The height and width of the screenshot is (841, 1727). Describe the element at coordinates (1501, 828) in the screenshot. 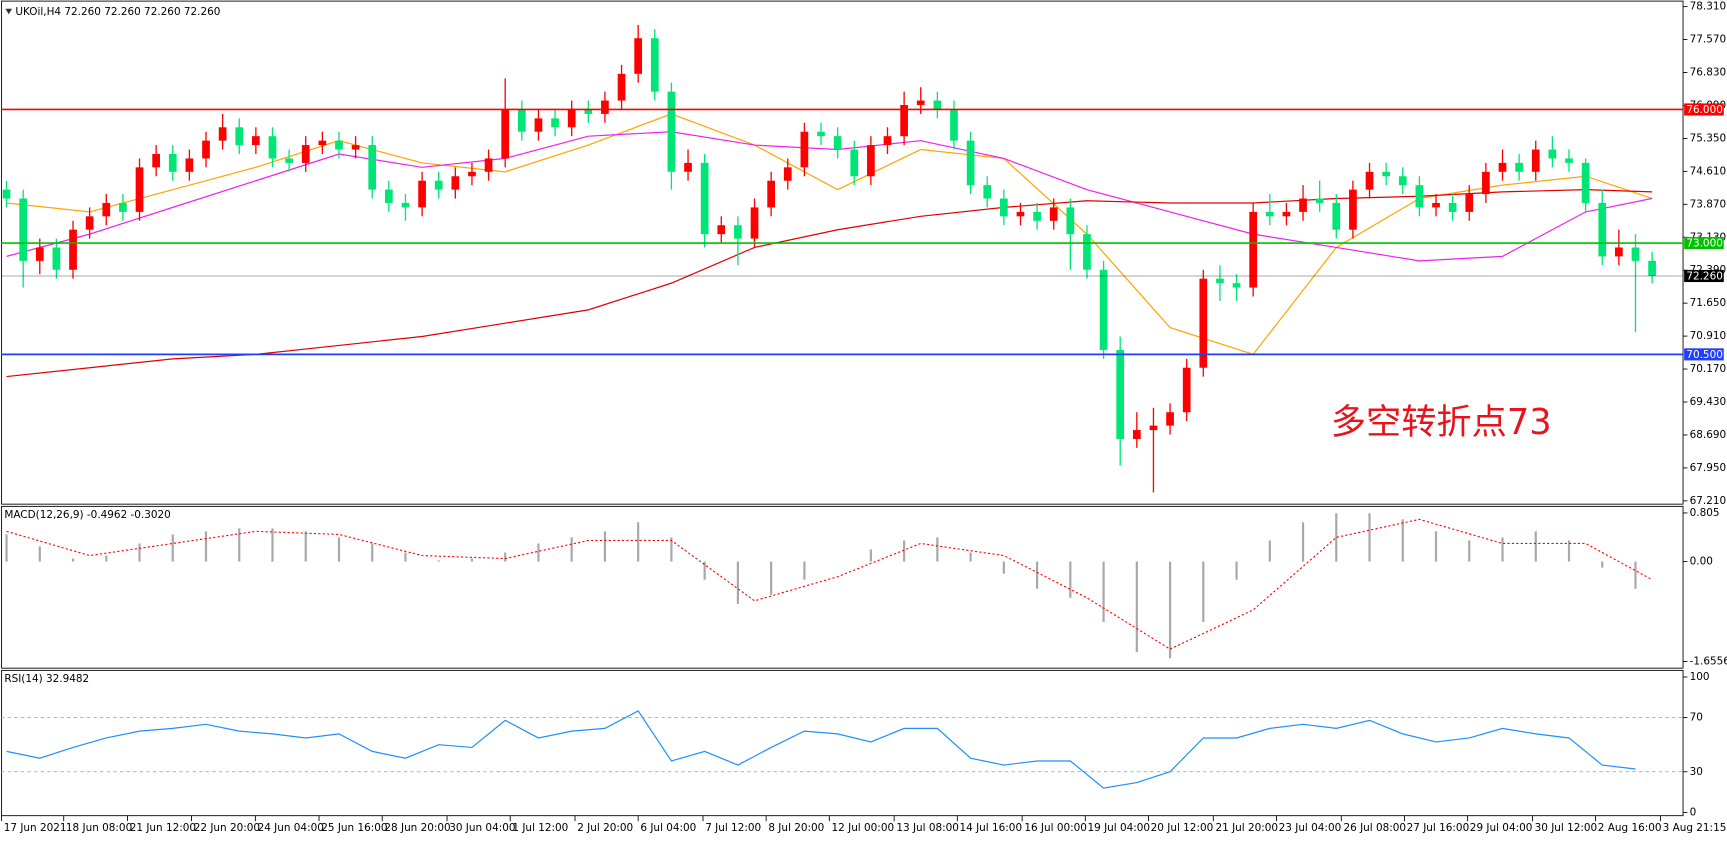

I see `x-tick-label: 29 Jul 04:00` at that location.